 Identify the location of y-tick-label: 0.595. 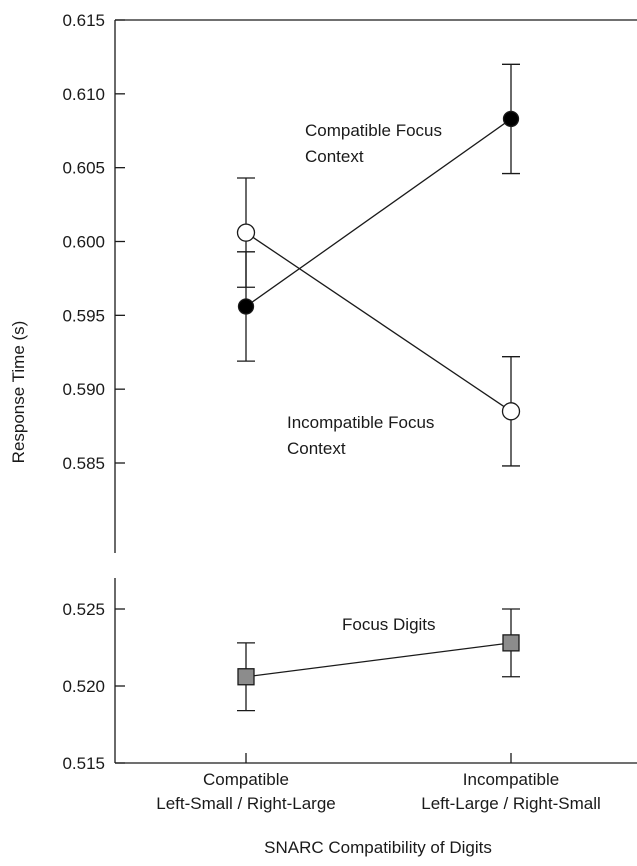
(83, 315).